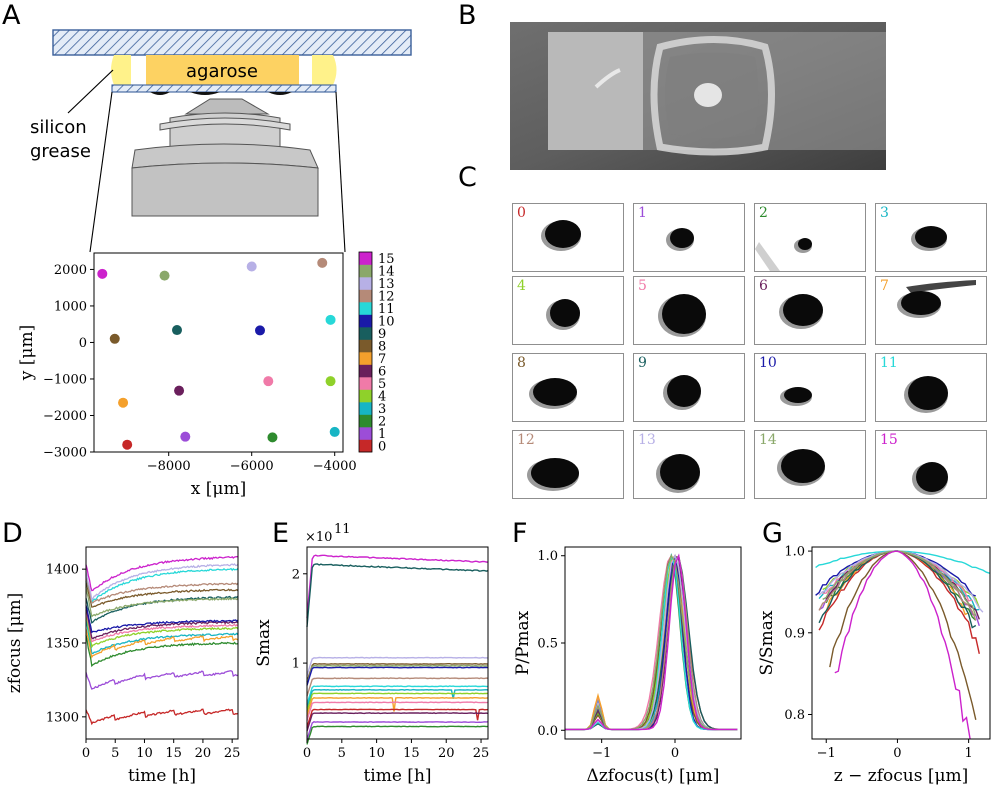 The width and height of the screenshot is (997, 804). I want to click on distribution-x-tick-label: 0, so click(675, 753).